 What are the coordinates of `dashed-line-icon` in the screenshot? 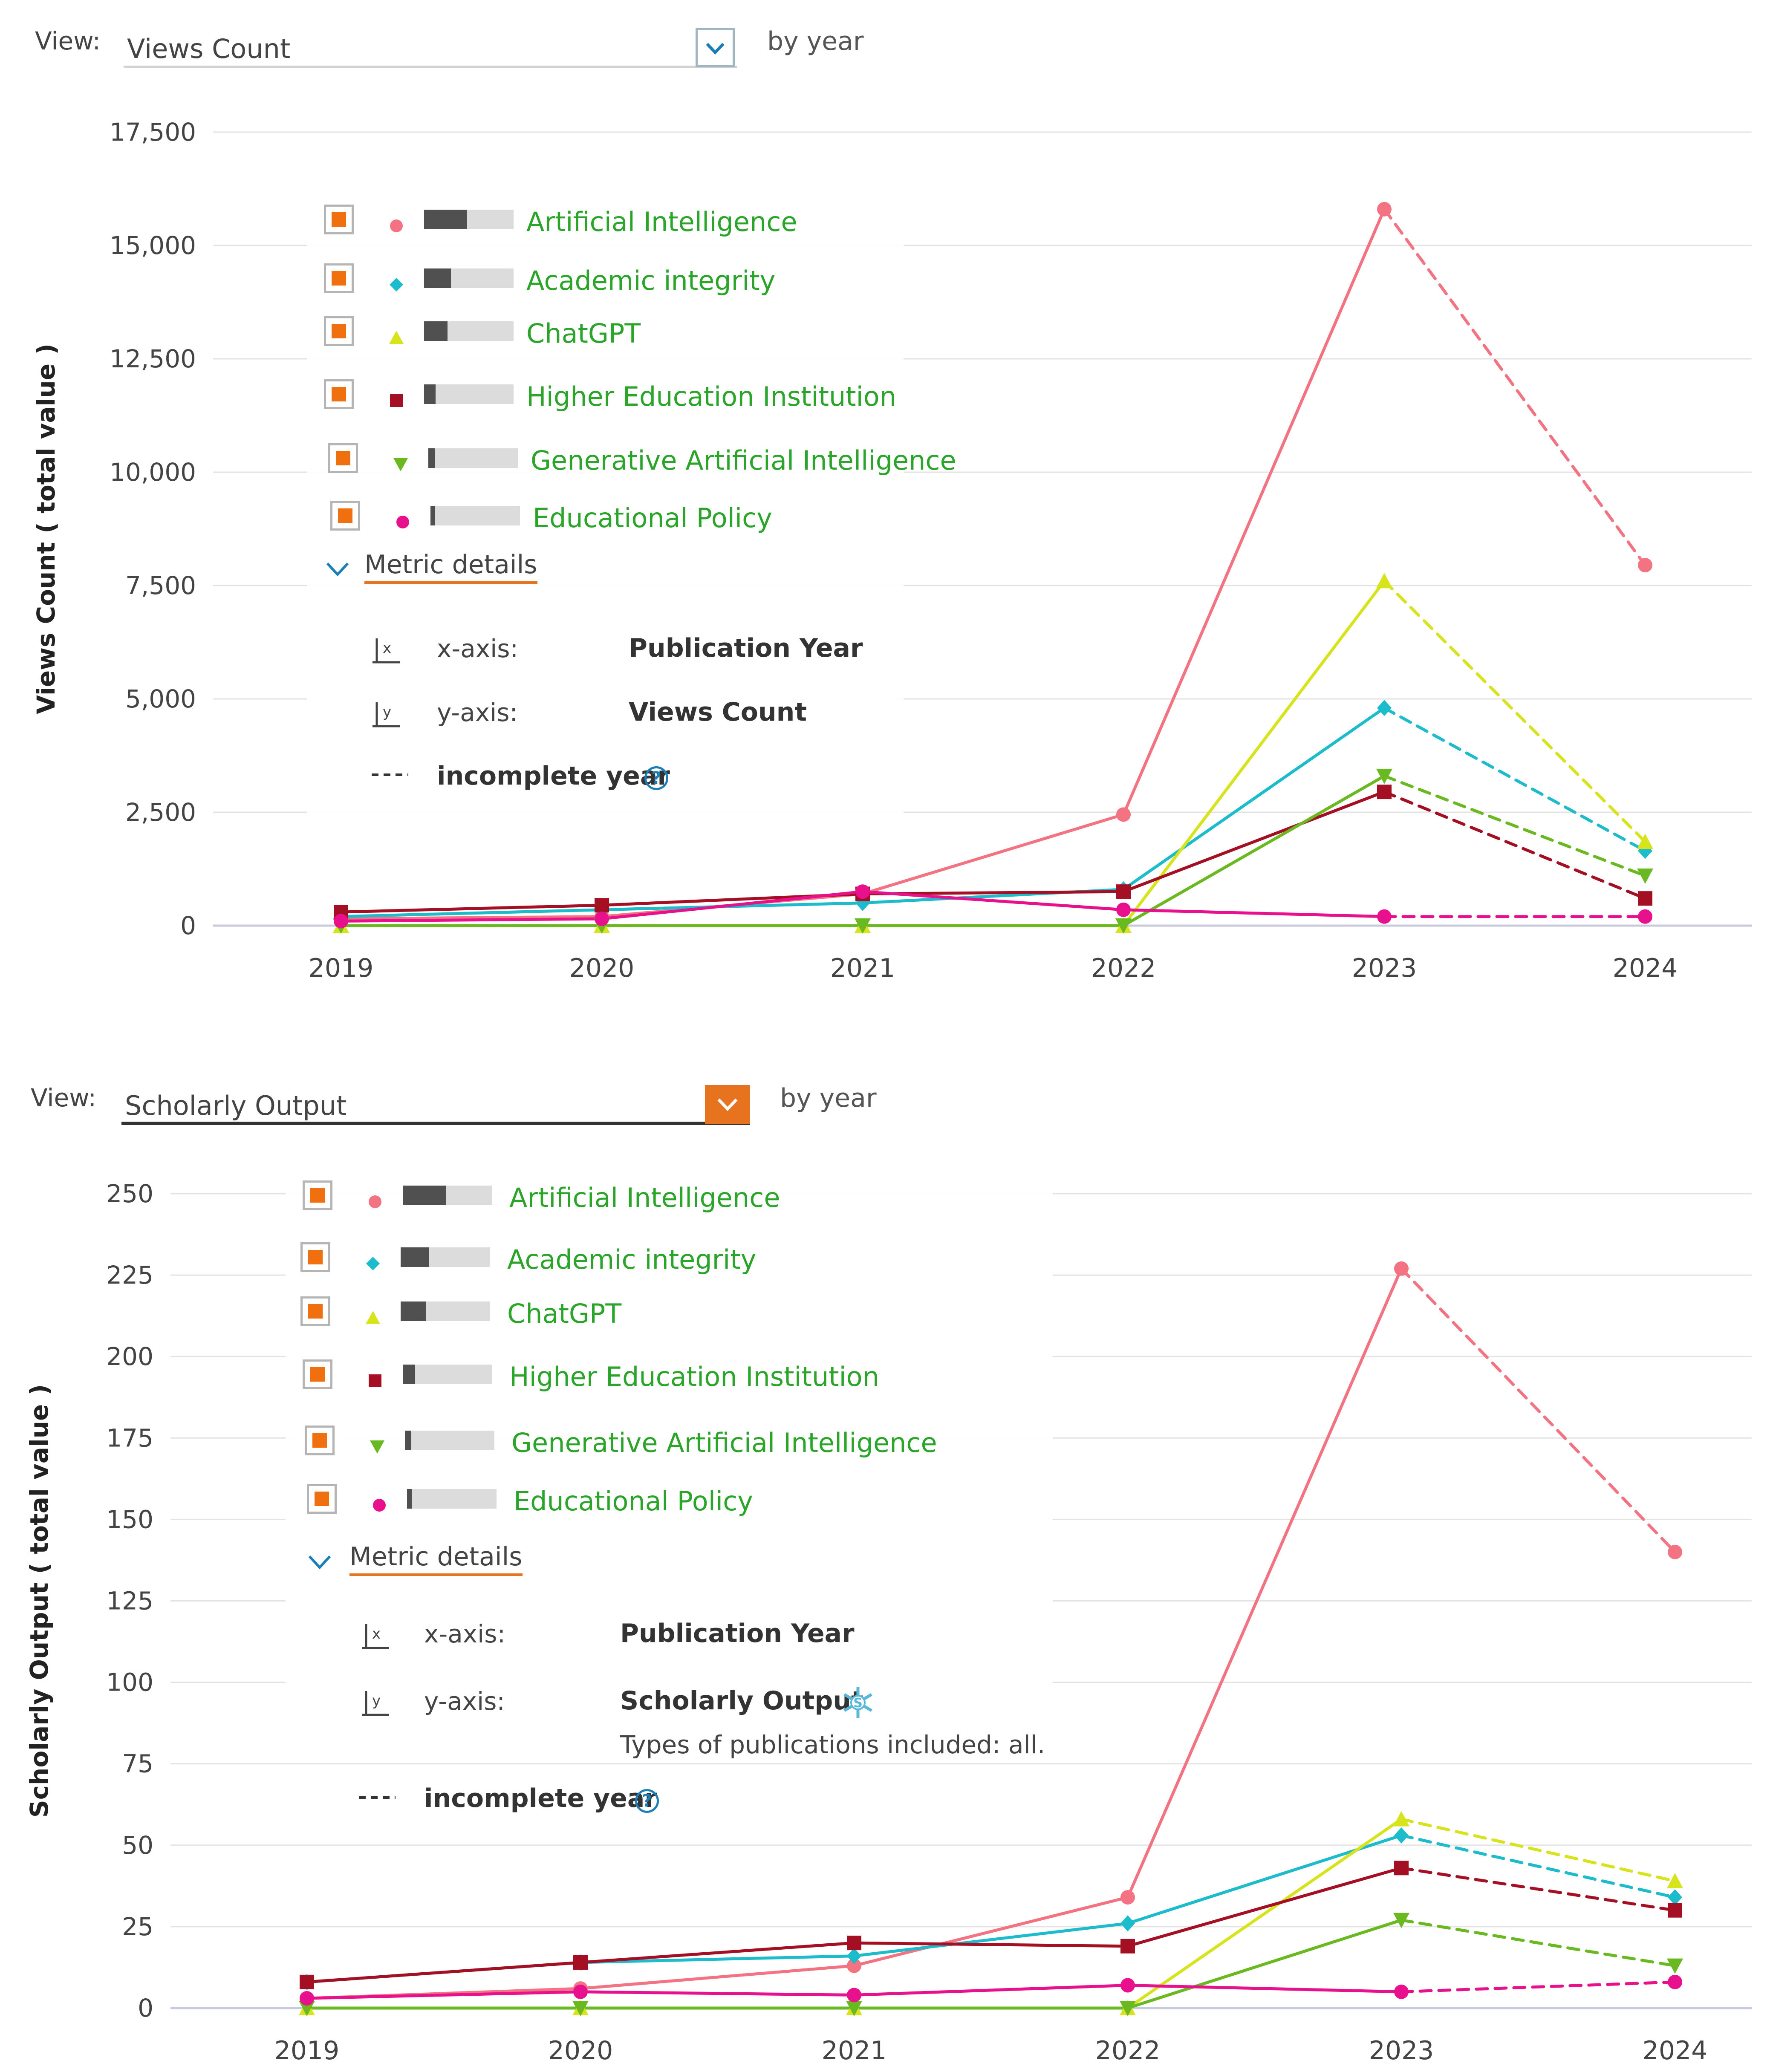 It's located at (390, 775).